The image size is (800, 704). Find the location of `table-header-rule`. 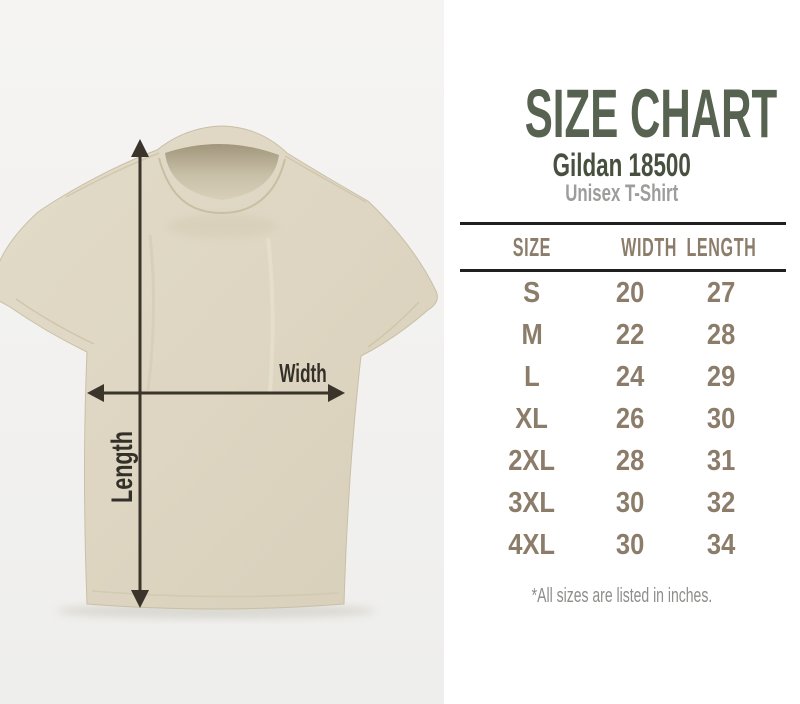

table-header-rule is located at coordinates (623, 270).